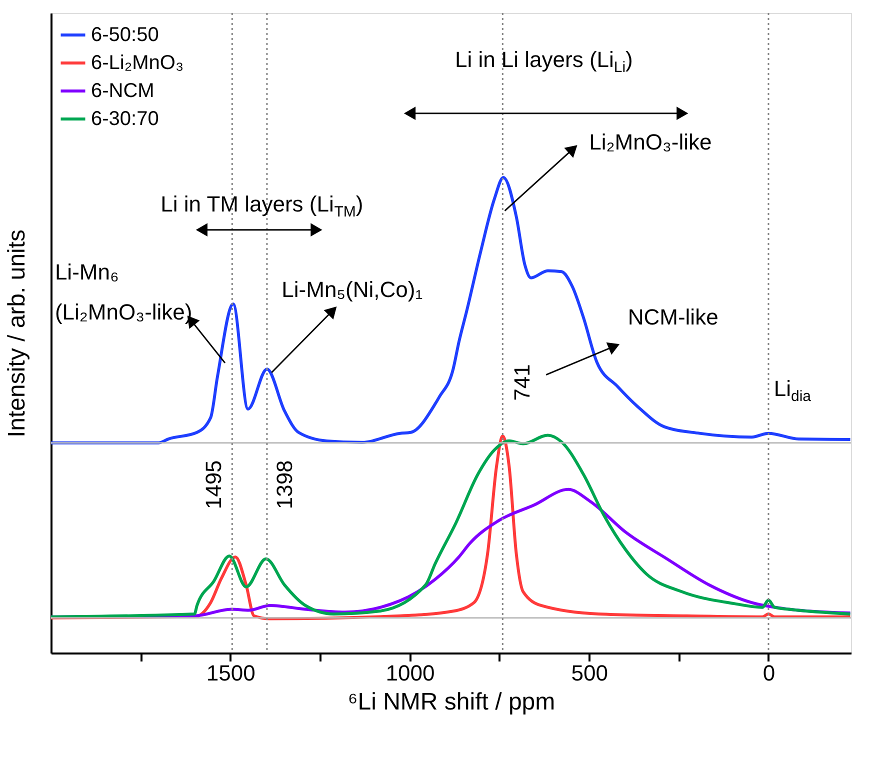  I want to click on legend-label: 6-30:70, so click(125, 119).